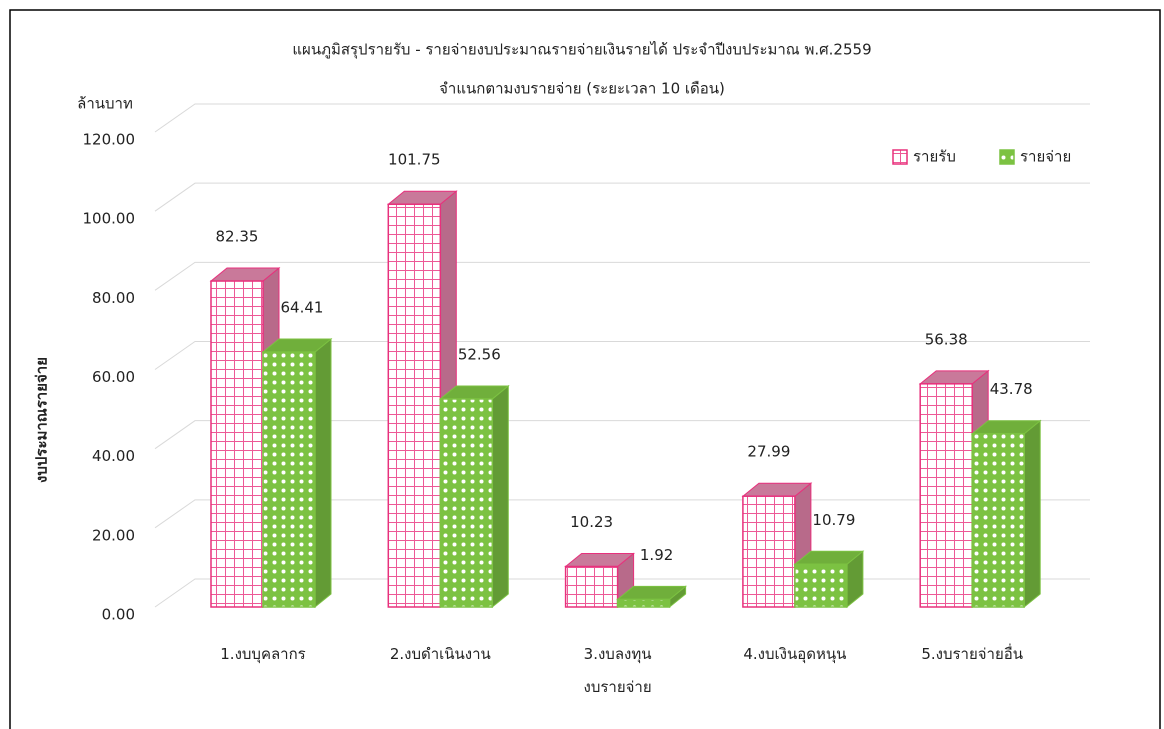 Image resolution: width=1164 pixels, height=729 pixels. I want to click on x-tick-label: 5.งบรายจ่ายอื่น, so click(972, 654).